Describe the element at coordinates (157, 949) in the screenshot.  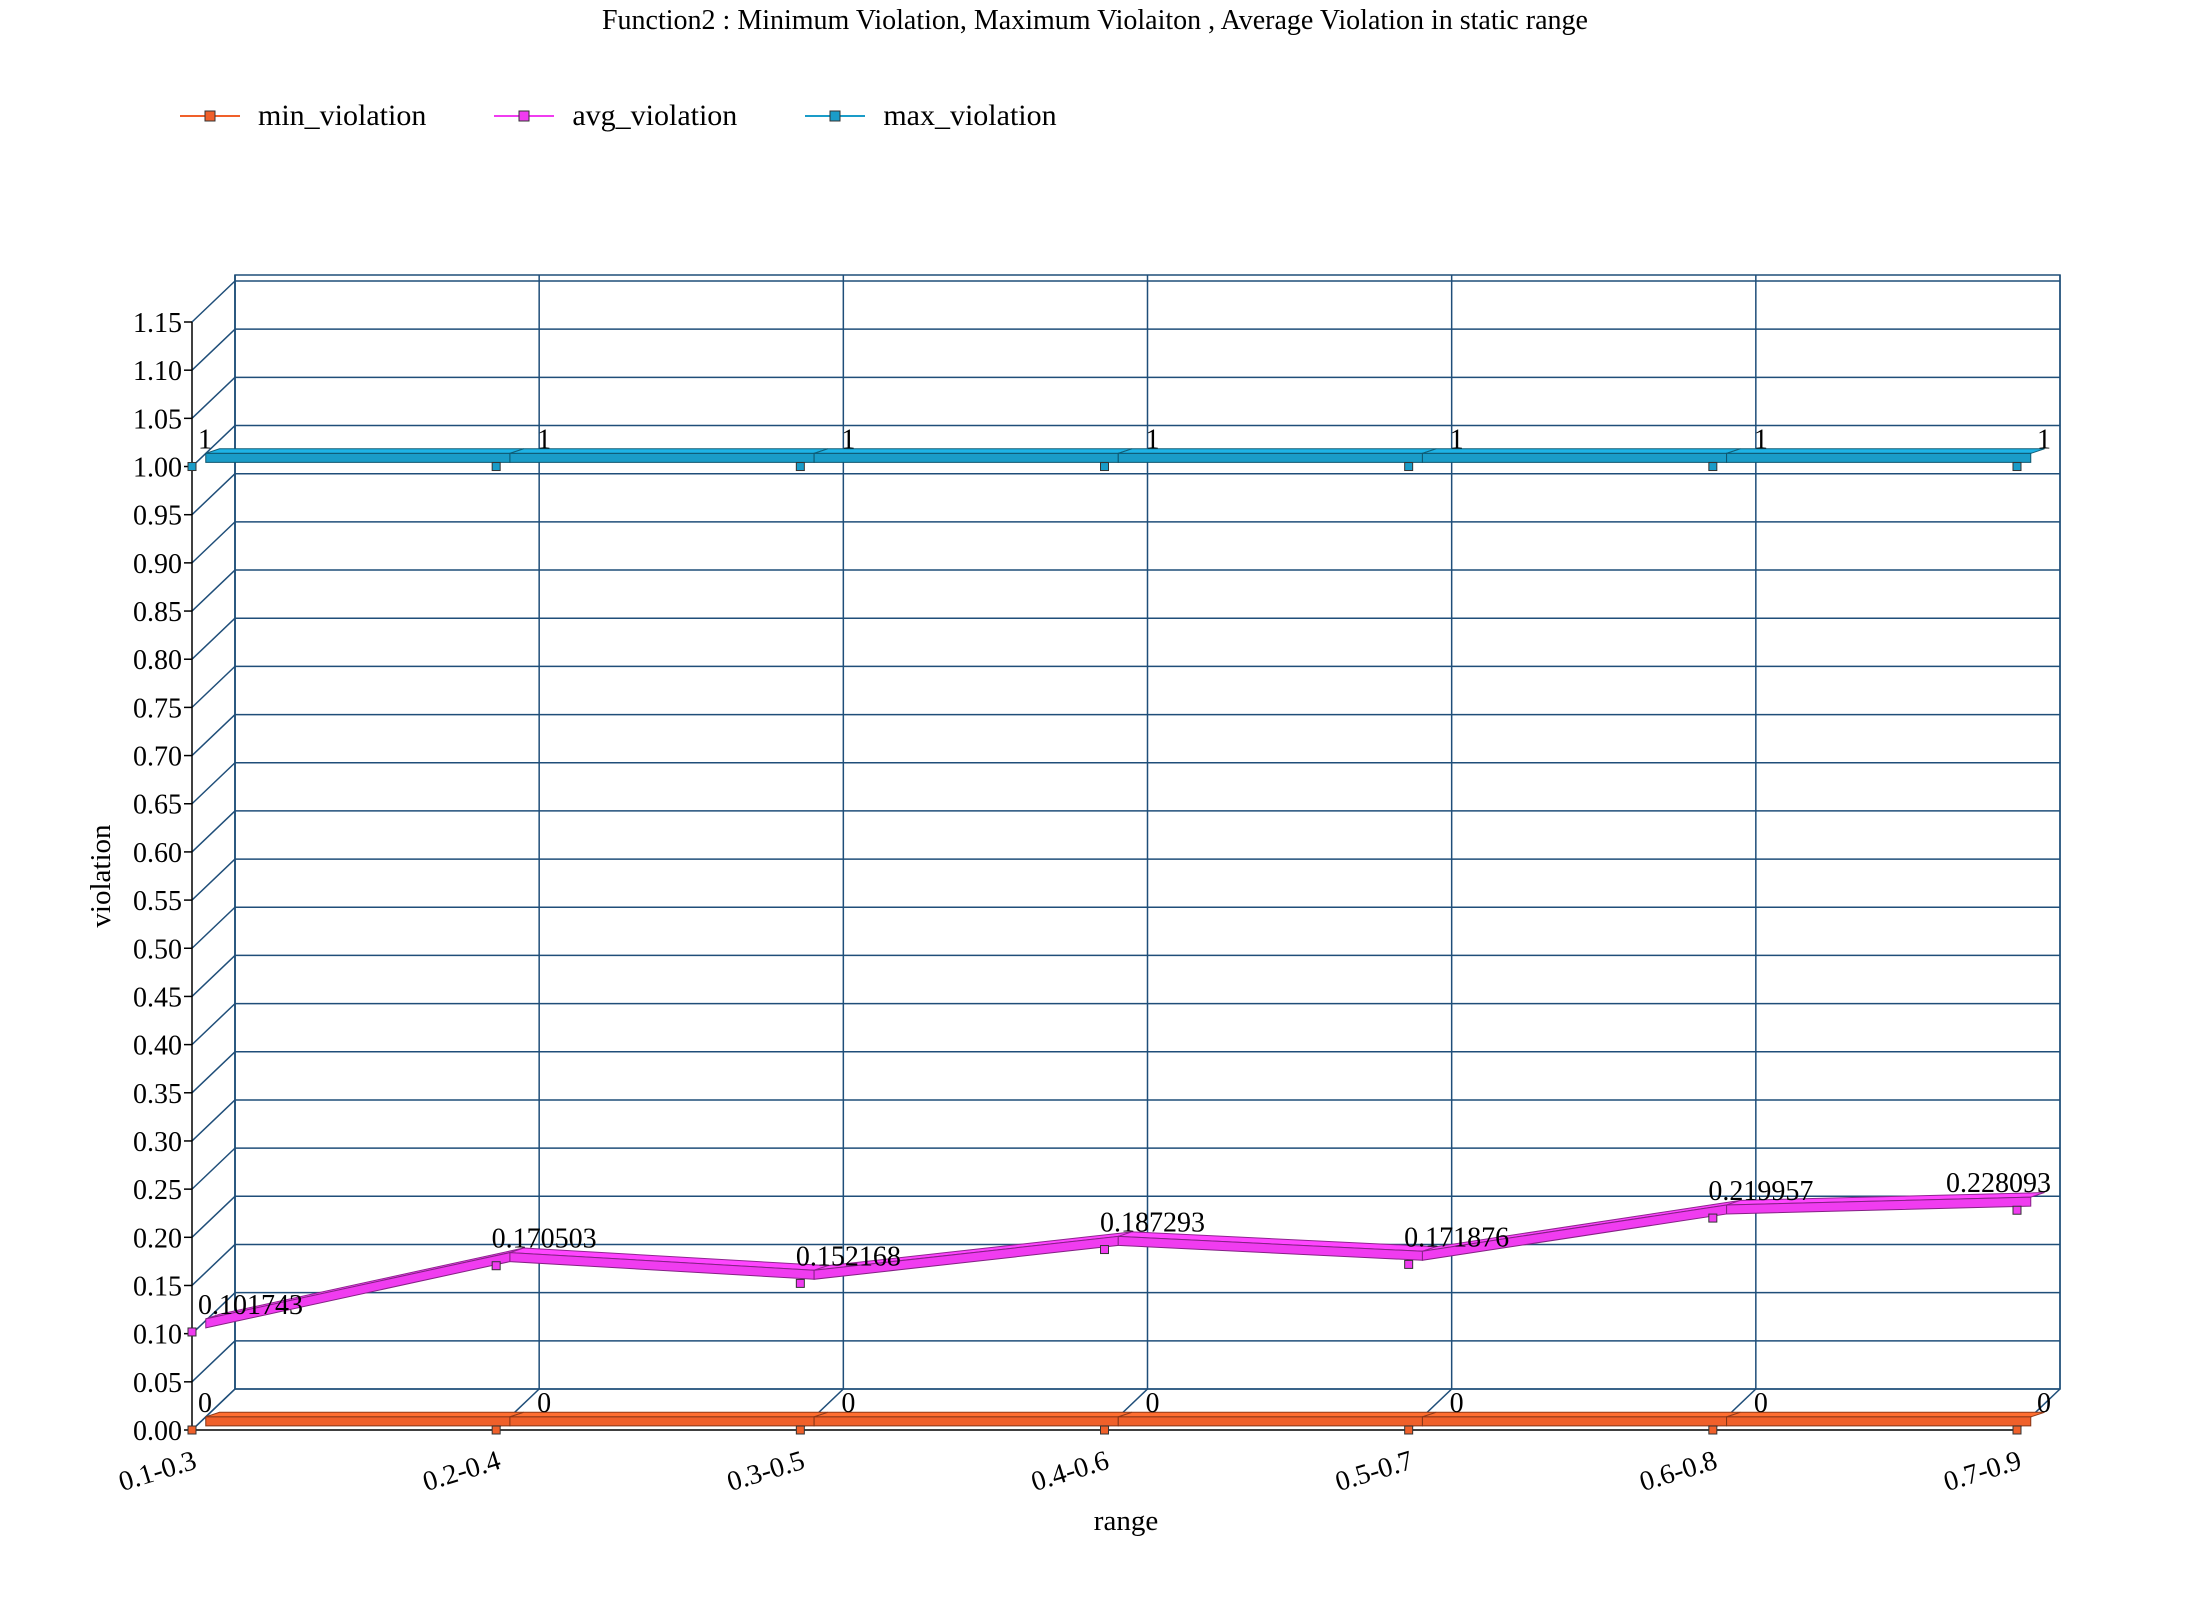
I see `y-tick-label: 0.50` at that location.